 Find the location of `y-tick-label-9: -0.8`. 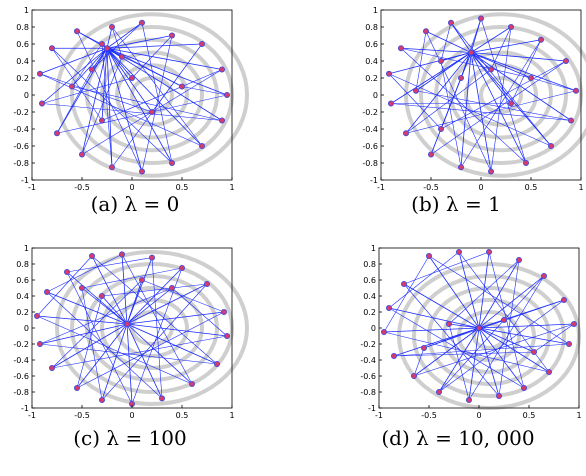

y-tick-label-9: -0.8 is located at coordinates (370, 163).